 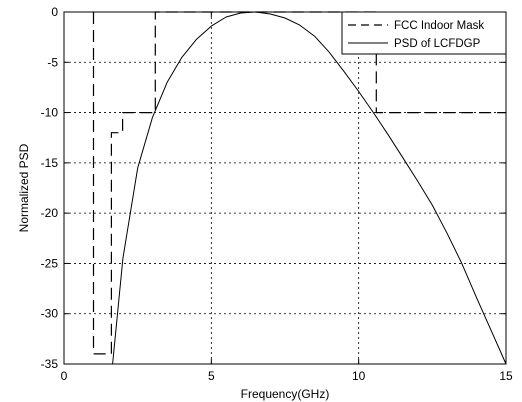 I want to click on x-tick-label: 15, so click(x=506, y=376).